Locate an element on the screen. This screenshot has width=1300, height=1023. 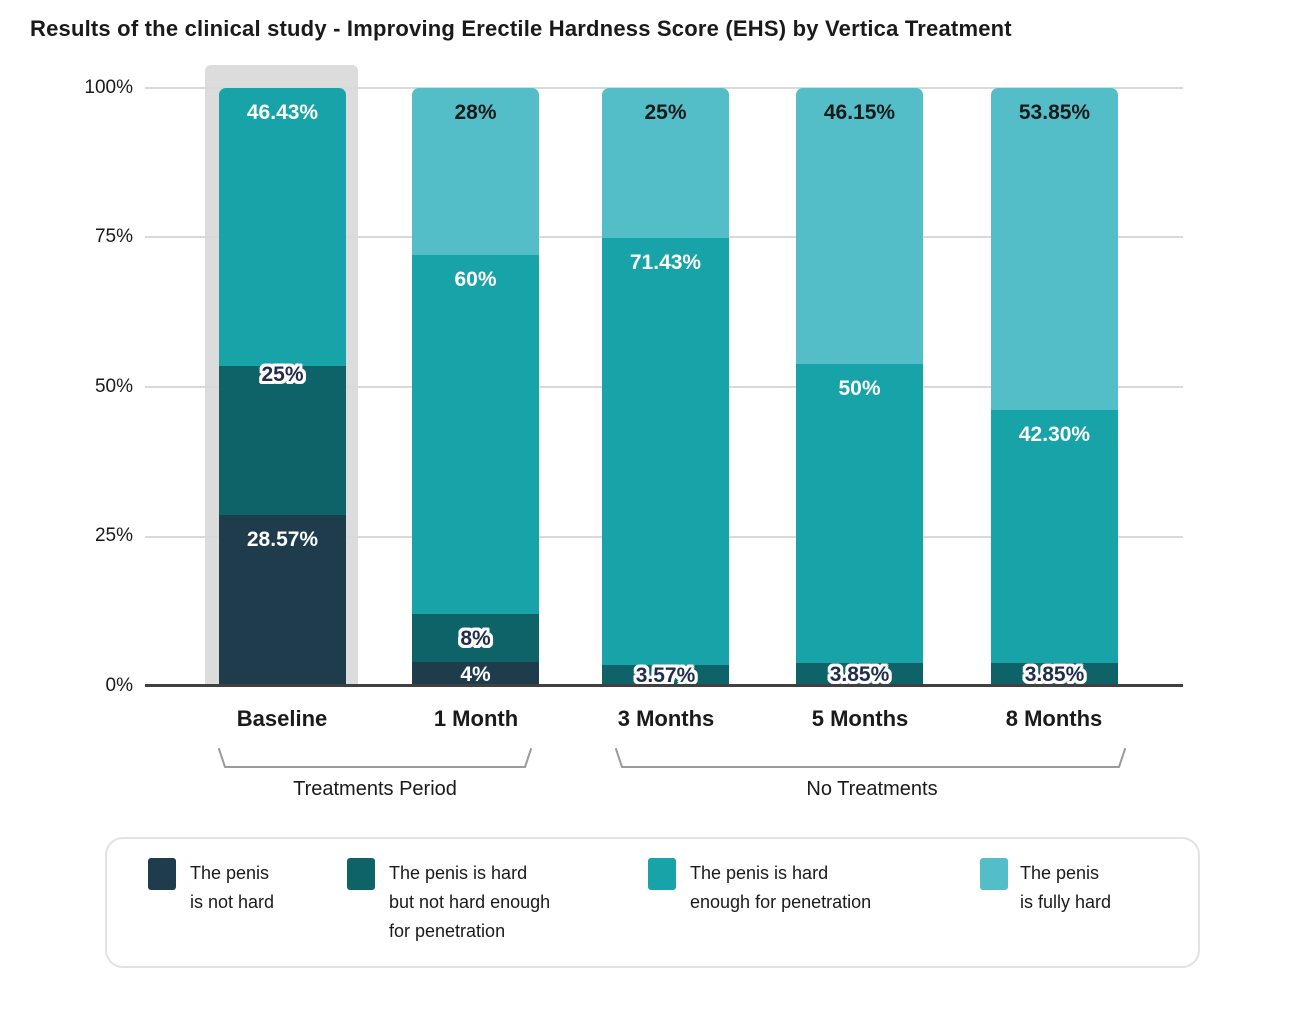
stacked-bar-3-months: 25% 71.43% 3.57% is located at coordinates (665, 387).